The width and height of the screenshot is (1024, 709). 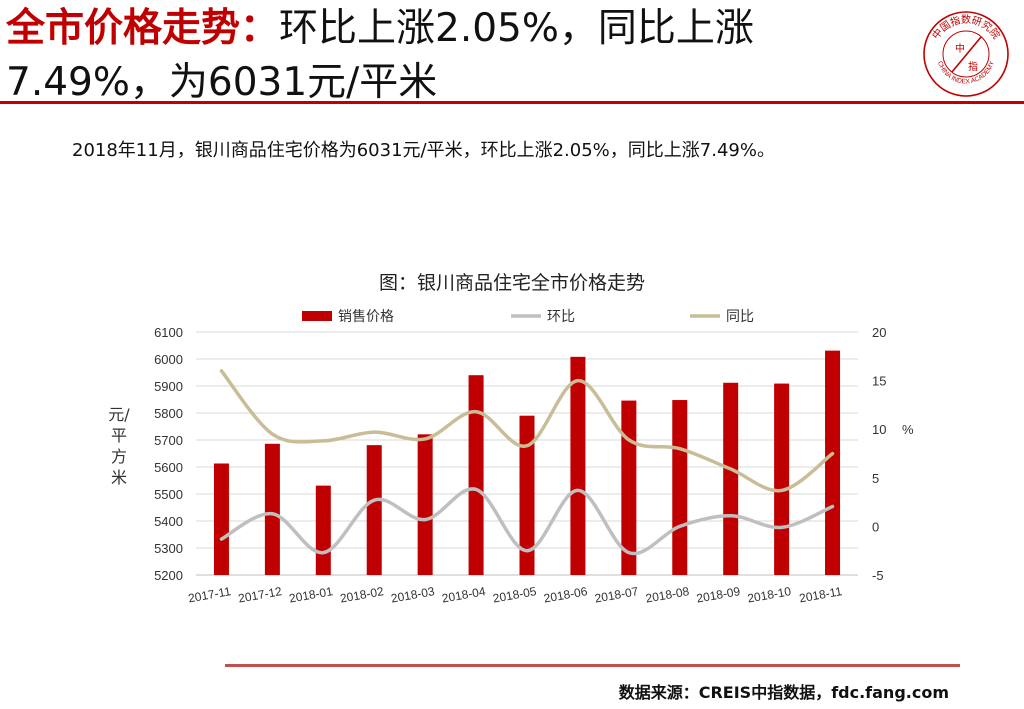 What do you see at coordinates (566, 594) in the screenshot?
I see `x-tick-label: 2018-06` at bounding box center [566, 594].